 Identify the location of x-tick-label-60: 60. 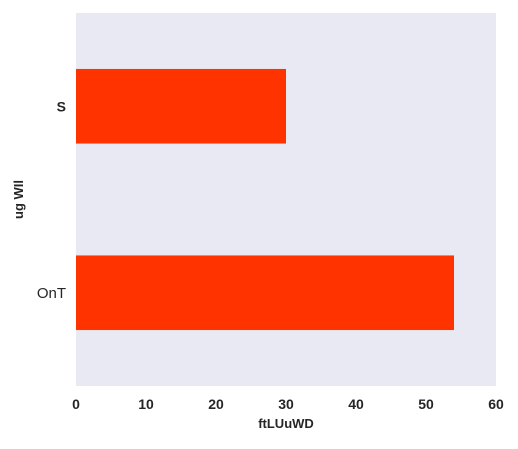
(496, 404).